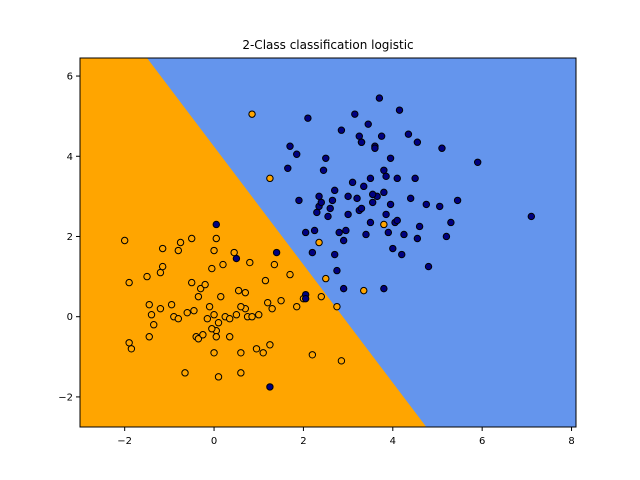 The image size is (640, 480). I want to click on x-tick-label: 8, so click(571, 441).